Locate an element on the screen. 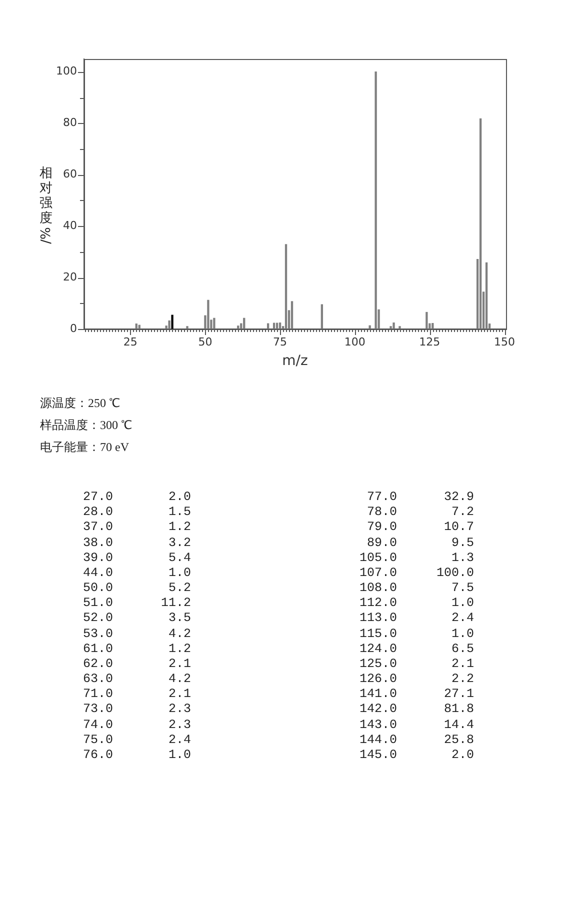 Image resolution: width=570 pixels, height=916 pixels. text: 2.0 is located at coordinates (462, 756).